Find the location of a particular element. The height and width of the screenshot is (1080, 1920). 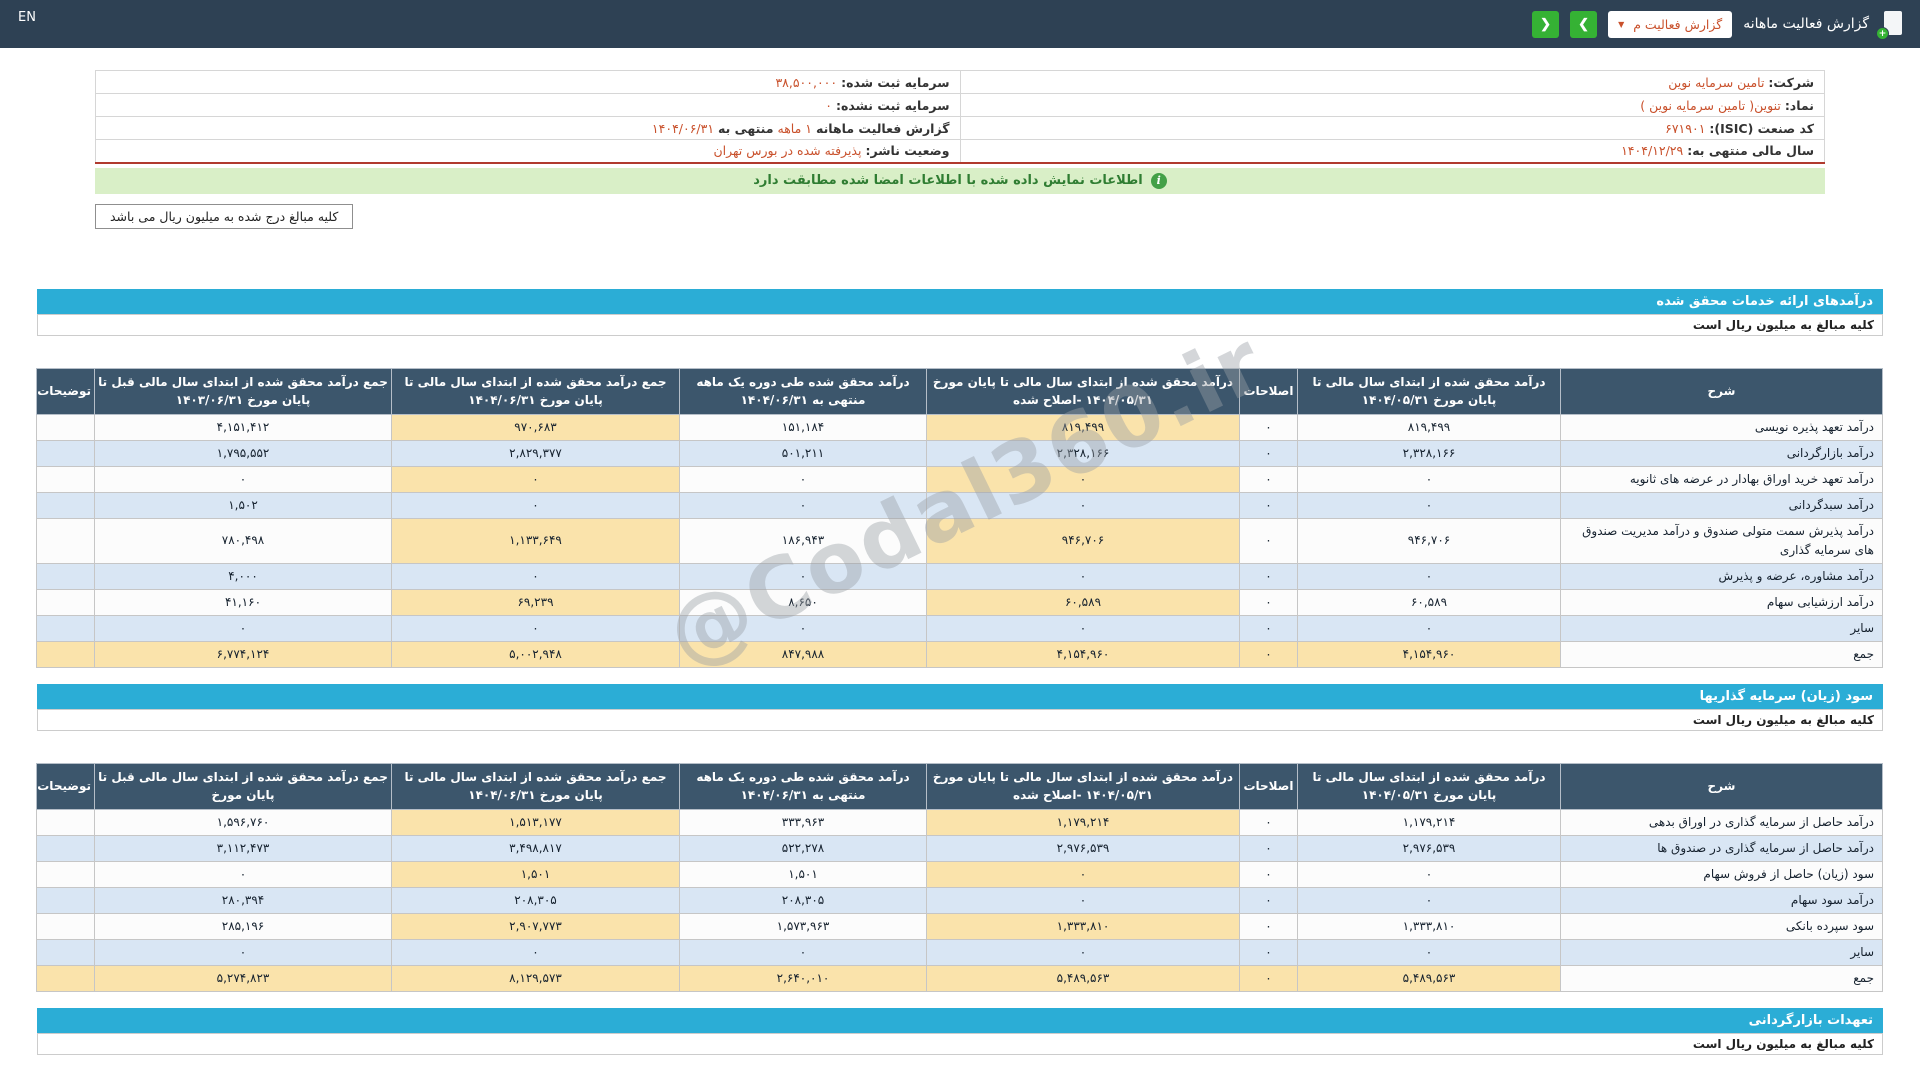

cell-value: ۳,۱۱۲,۴۷۳ is located at coordinates (243, 848).